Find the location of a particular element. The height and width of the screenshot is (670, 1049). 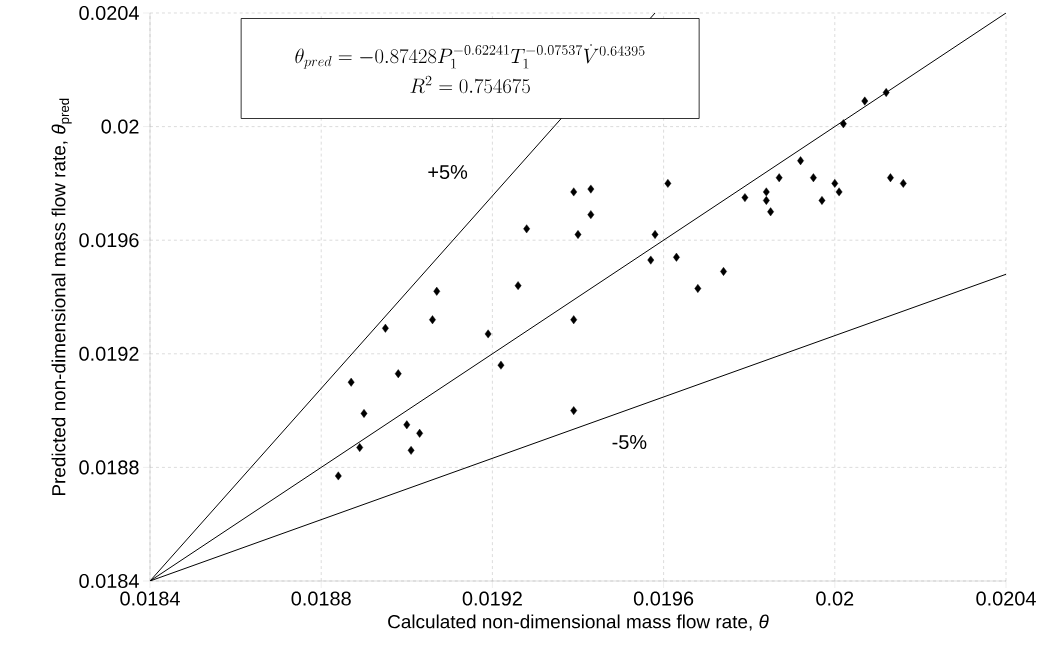

y-tick-label: 0.0188 is located at coordinates (109, 467).